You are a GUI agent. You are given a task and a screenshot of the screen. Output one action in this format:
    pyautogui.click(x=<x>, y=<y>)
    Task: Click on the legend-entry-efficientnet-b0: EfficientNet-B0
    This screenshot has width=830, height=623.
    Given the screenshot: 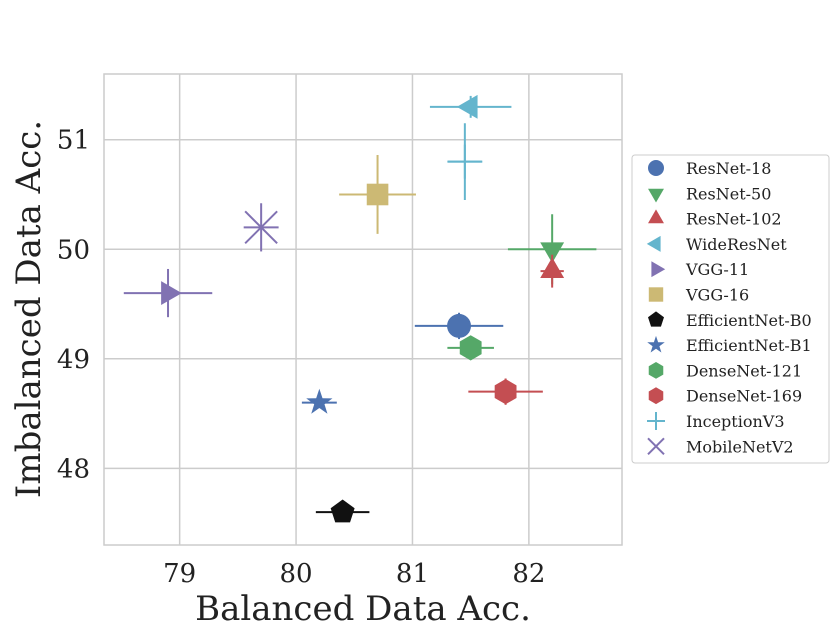 What is the action you would take?
    pyautogui.click(x=730, y=320)
    